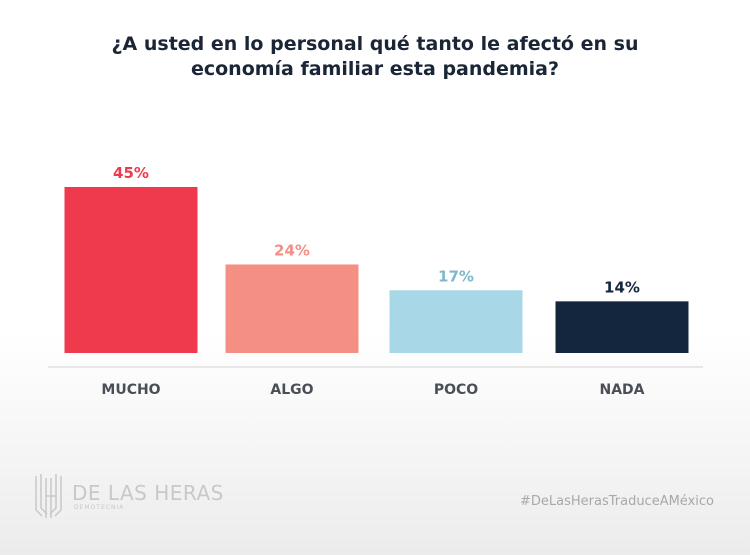 This screenshot has height=555, width=750. Describe the element at coordinates (616, 501) in the screenshot. I see `hashtag-text: #DeLasHerasTraduceAMéxico` at that location.